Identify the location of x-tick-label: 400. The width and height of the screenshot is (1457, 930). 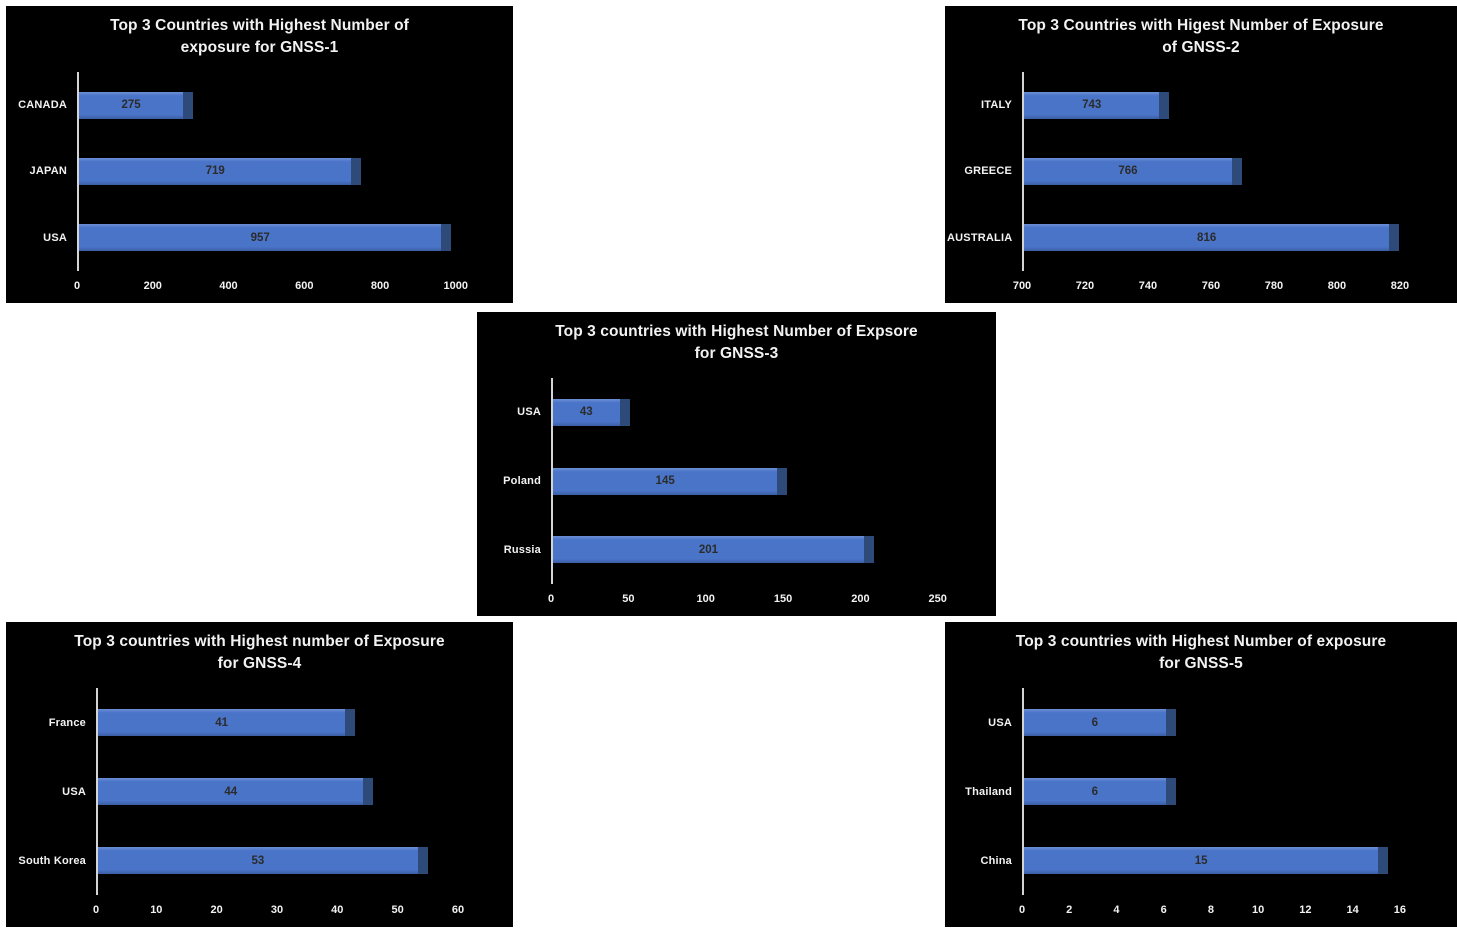
(228, 286).